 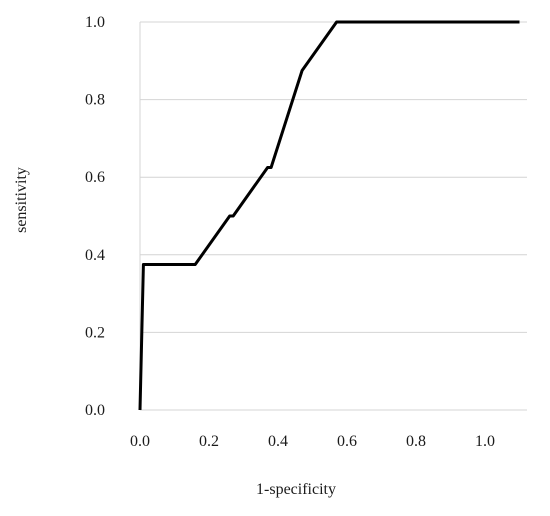 I want to click on y-axis-ticks: 0.0 0.2 0.4 0.6 0.8 1.0, so click(x=95, y=216).